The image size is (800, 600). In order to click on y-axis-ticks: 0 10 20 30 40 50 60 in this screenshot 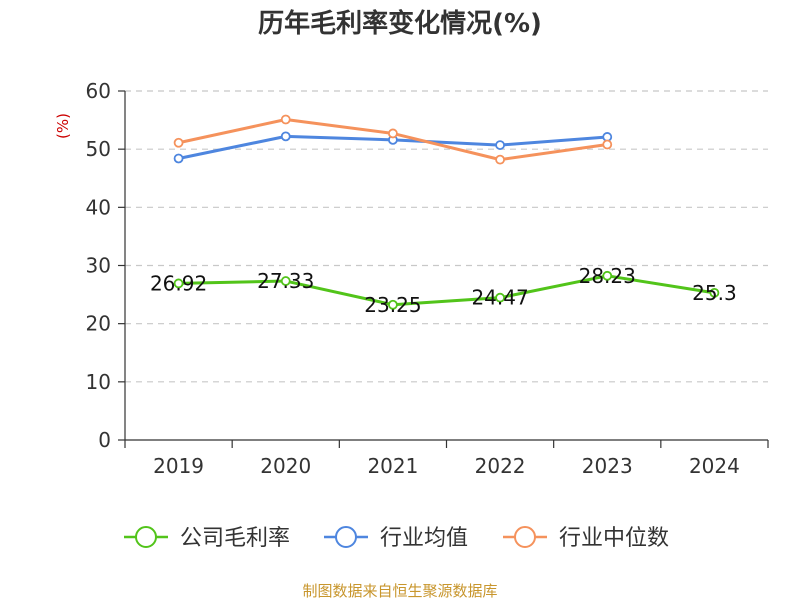, I will do `click(105, 265)`.